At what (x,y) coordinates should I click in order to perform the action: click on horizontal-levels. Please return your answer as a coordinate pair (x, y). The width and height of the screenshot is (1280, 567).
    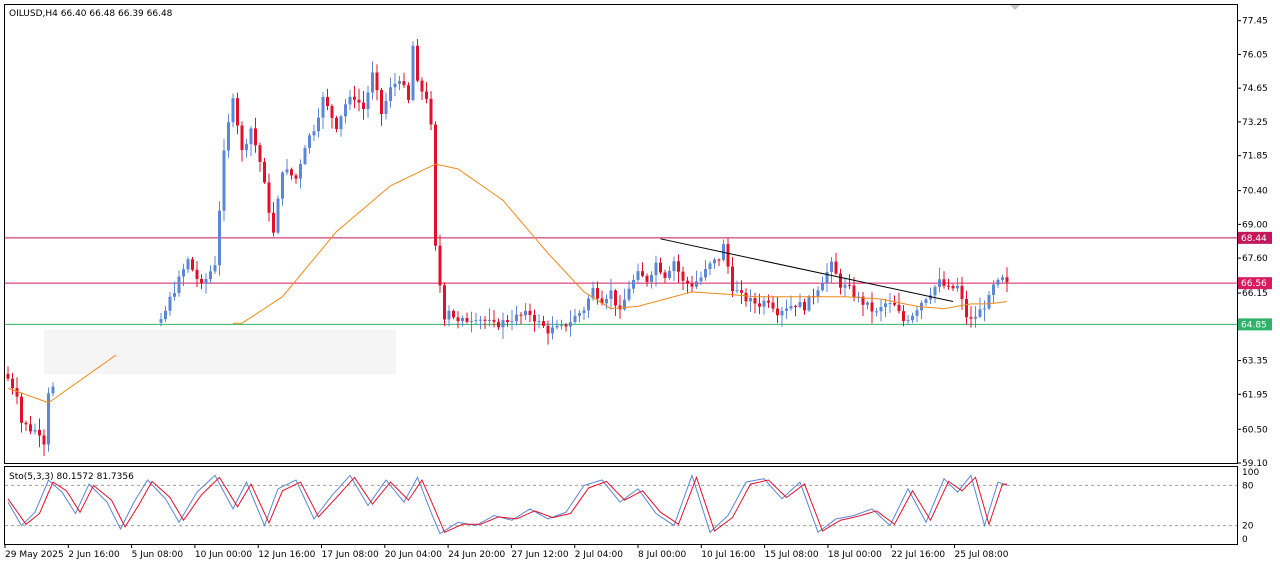
    Looking at the image, I should click on (621, 281).